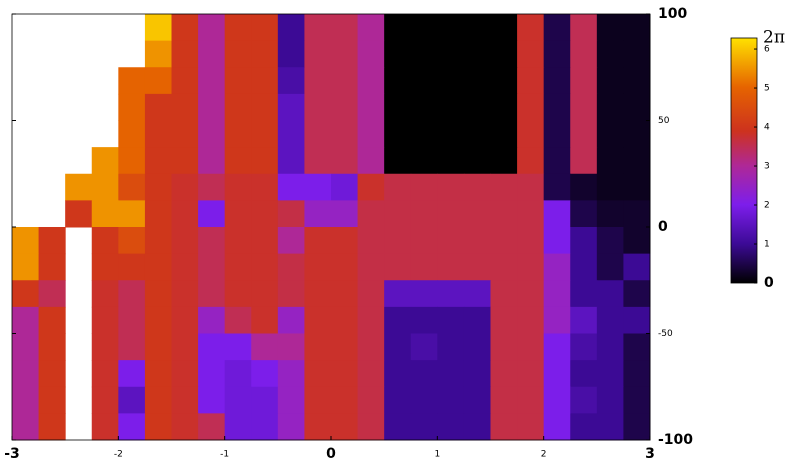 The height and width of the screenshot is (466, 808). What do you see at coordinates (675, 440) in the screenshot?
I see `y-tick-label: -100` at bounding box center [675, 440].